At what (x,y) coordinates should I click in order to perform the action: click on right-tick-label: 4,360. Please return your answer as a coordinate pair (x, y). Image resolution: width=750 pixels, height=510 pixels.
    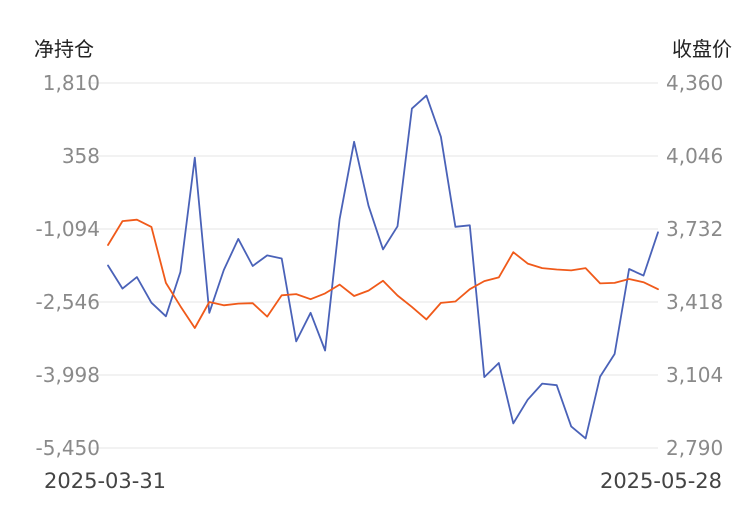
    Looking at the image, I should click on (694, 83).